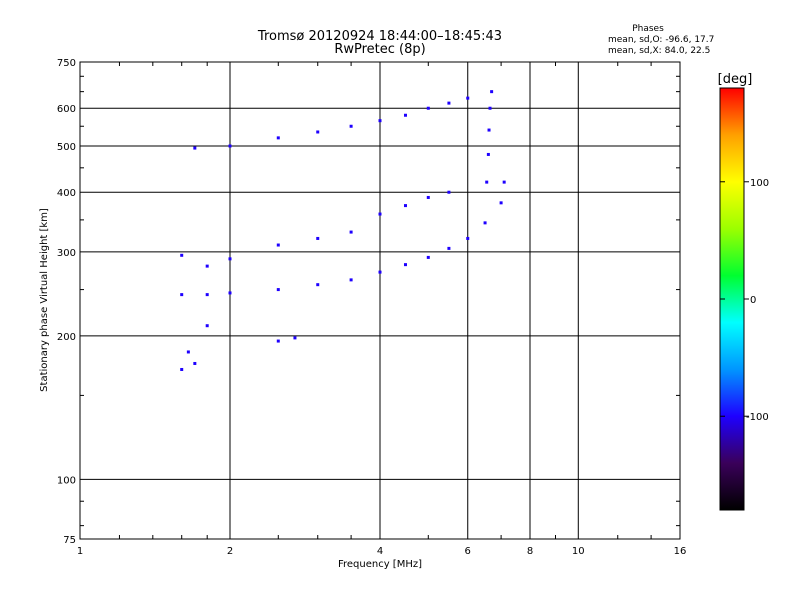 The width and height of the screenshot is (800, 600). I want to click on colorbar: [deg], so click(735, 291).